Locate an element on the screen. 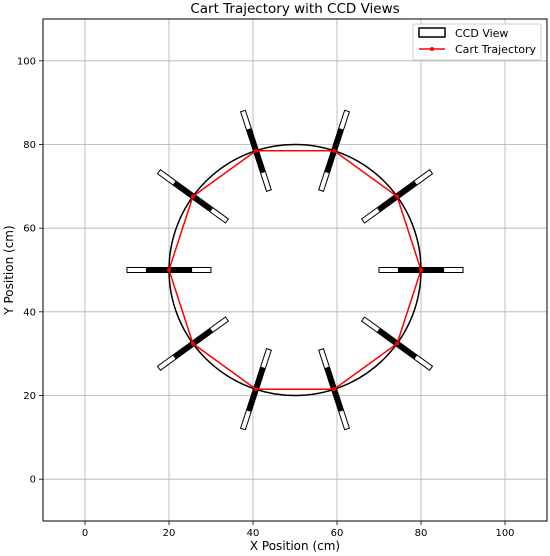  x-tick-label: 100 is located at coordinates (504, 533).